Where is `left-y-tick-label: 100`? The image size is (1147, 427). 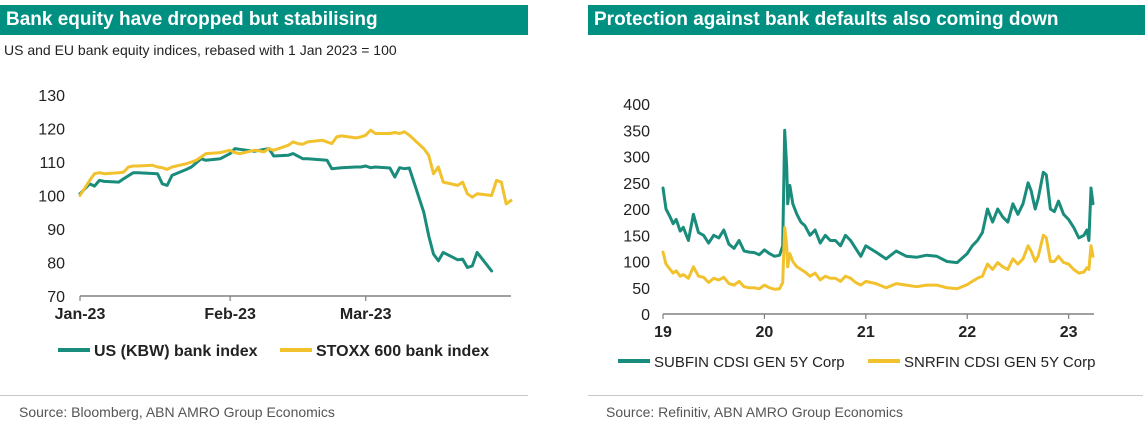 left-y-tick-label: 100 is located at coordinates (51, 197).